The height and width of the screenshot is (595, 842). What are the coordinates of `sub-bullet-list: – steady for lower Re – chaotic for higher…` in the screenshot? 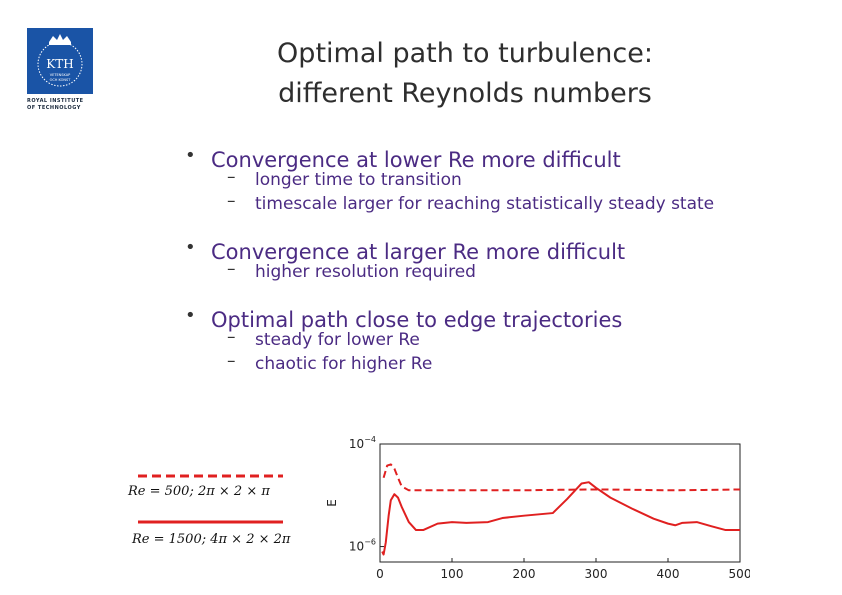 It's located at (505, 351).